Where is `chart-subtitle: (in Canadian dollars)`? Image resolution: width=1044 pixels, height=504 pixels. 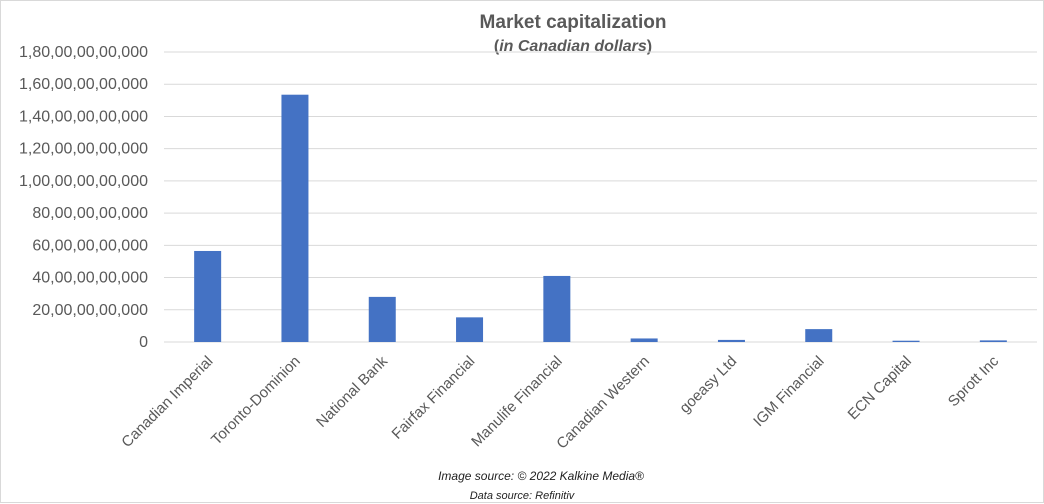 chart-subtitle: (in Canadian dollars) is located at coordinates (573, 46).